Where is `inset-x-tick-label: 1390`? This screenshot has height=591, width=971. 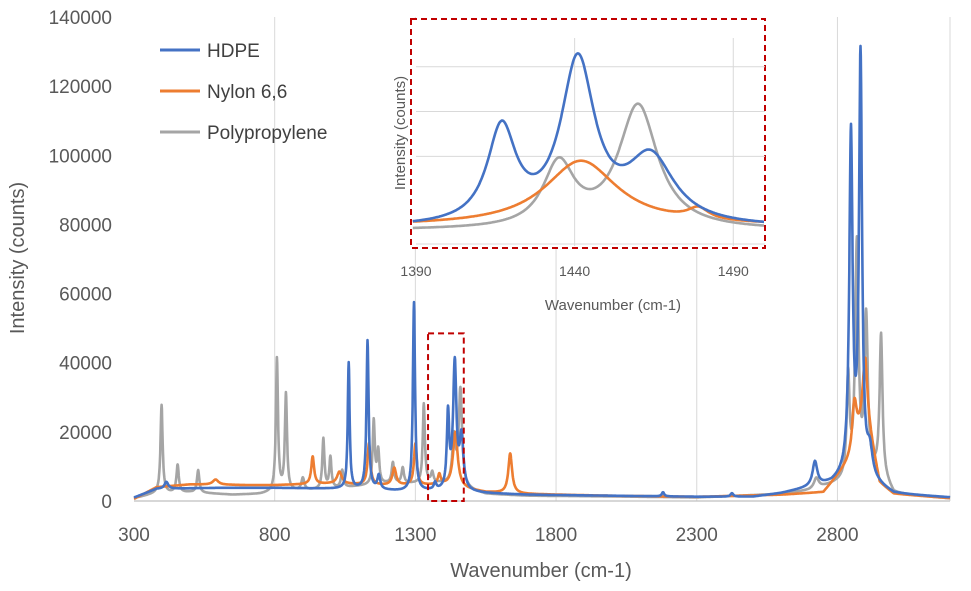
inset-x-tick-label: 1390 is located at coordinates (415, 271).